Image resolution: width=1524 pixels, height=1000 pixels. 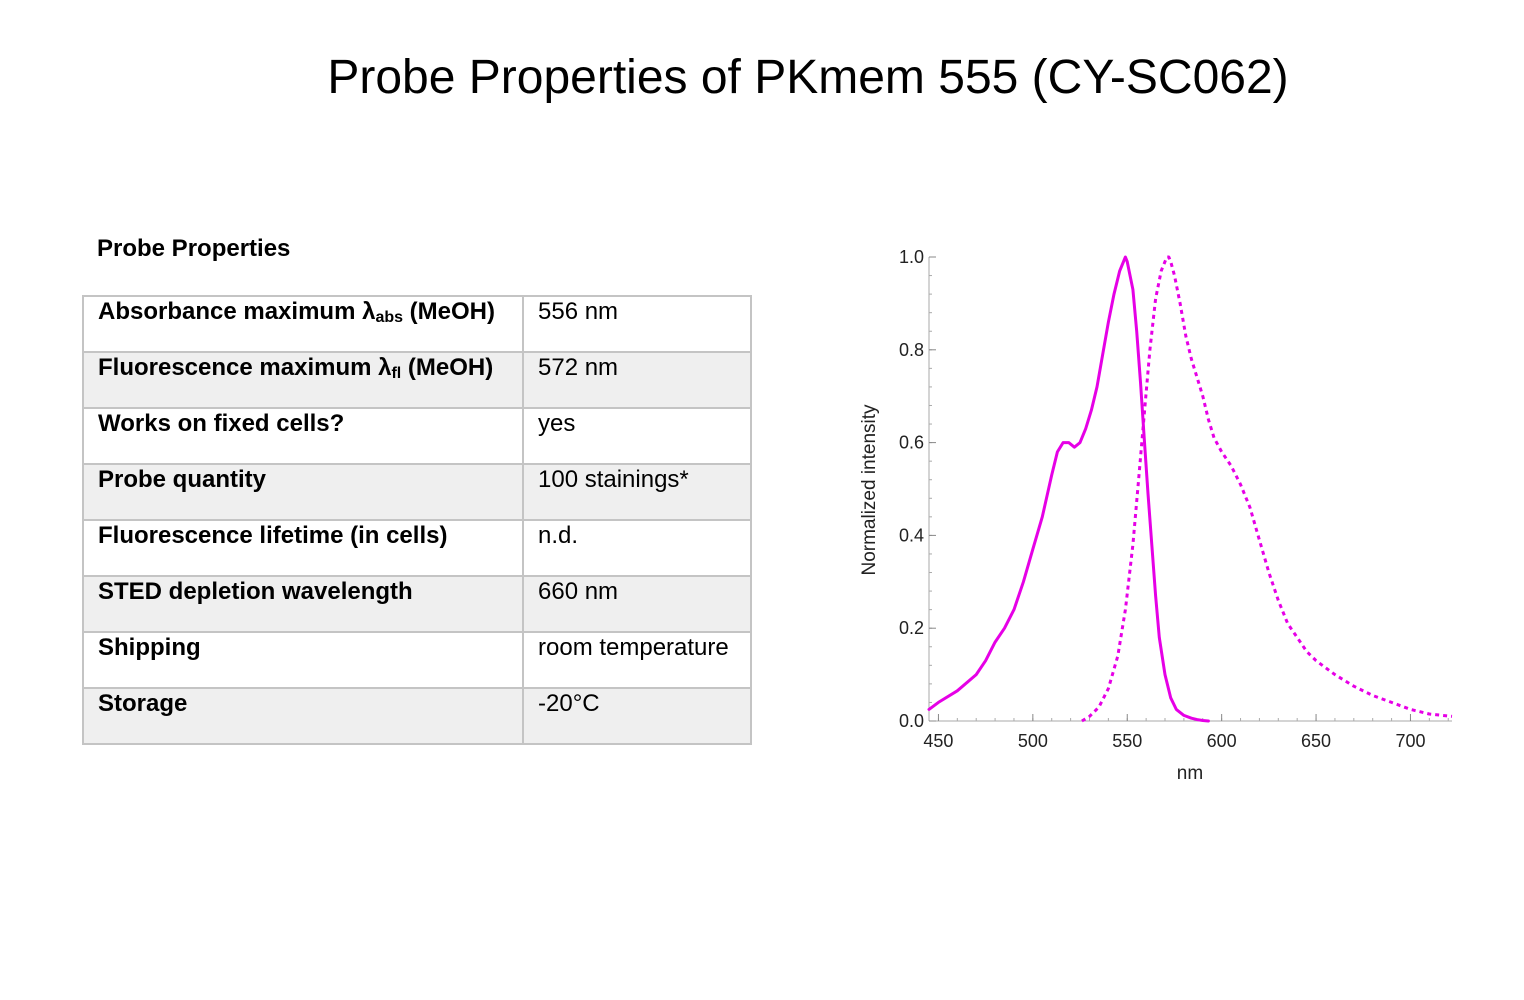 I want to click on property-label: Works on fixed cells?, so click(x=303, y=436).